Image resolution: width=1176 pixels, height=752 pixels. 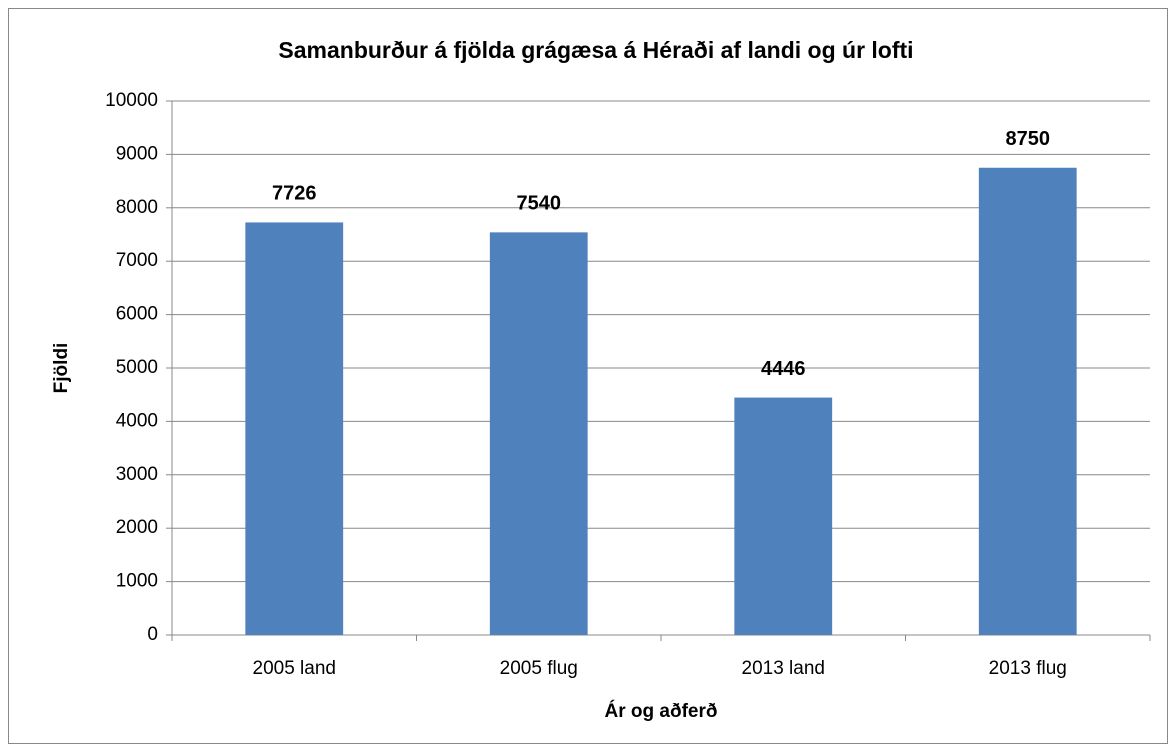 I want to click on y-tick-label: 7000, so click(x=137, y=260).